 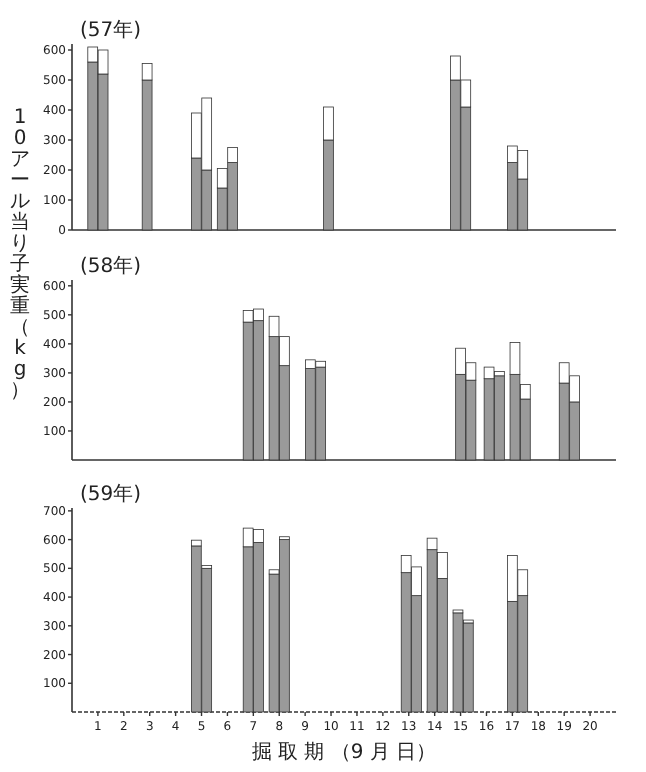 What do you see at coordinates (344, 752) in the screenshot?
I see `x-axis-title: 掘 取 期 （9 月 日）` at bounding box center [344, 752].